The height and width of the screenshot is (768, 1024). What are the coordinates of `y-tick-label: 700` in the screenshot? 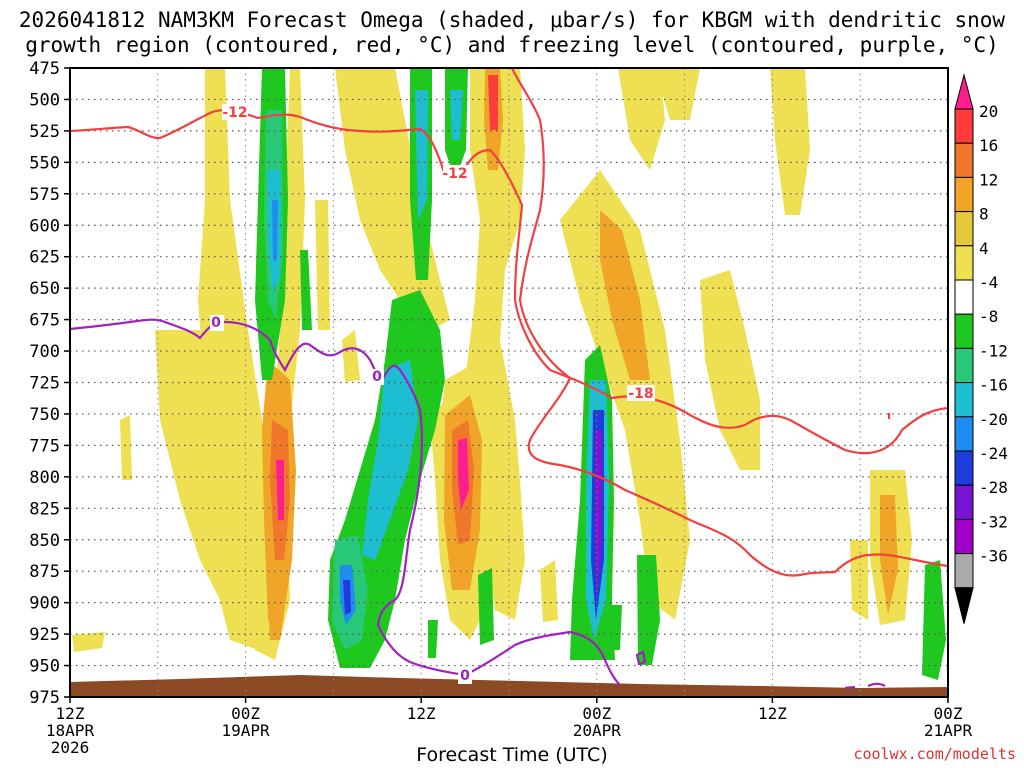 It's located at (44, 352).